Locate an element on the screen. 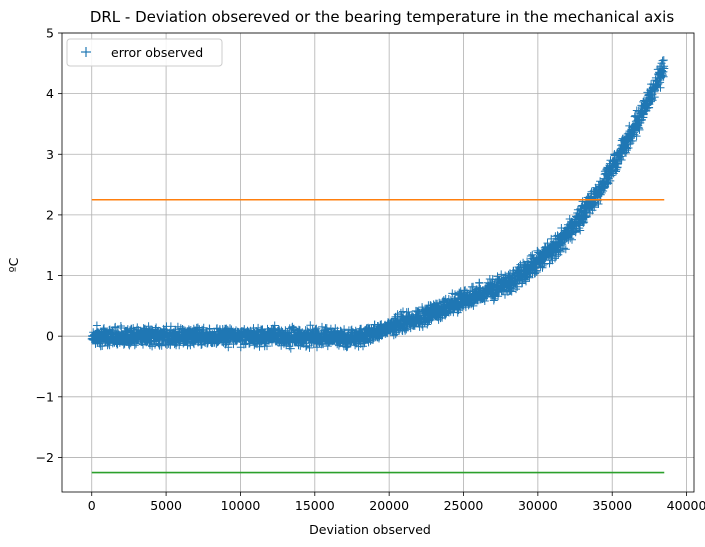 This screenshot has width=705, height=547. x-axis-label: Deviation observed is located at coordinates (370, 529).